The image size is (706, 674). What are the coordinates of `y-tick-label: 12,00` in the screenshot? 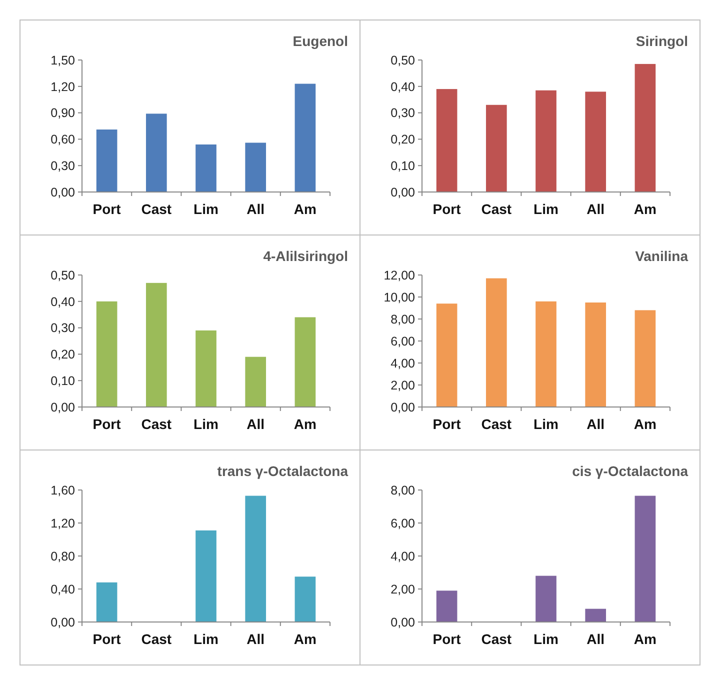 It's located at (400, 275).